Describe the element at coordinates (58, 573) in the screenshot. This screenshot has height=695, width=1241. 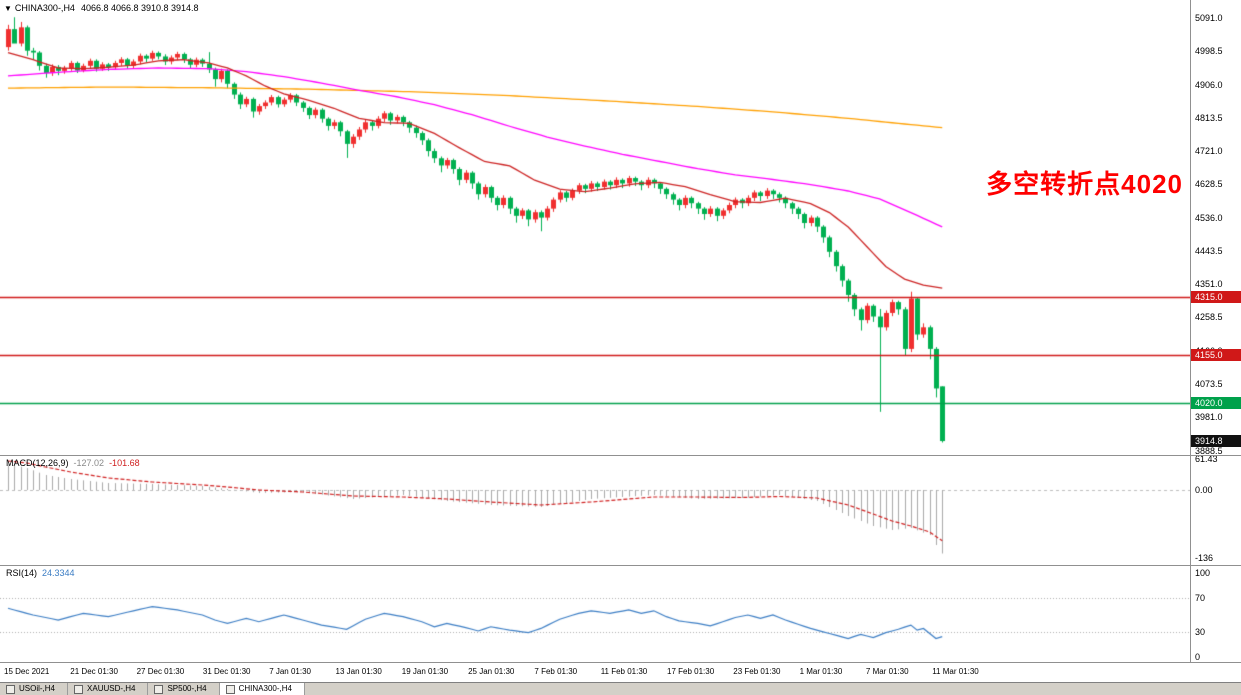
I see `rsi-value: 24.3344` at that location.